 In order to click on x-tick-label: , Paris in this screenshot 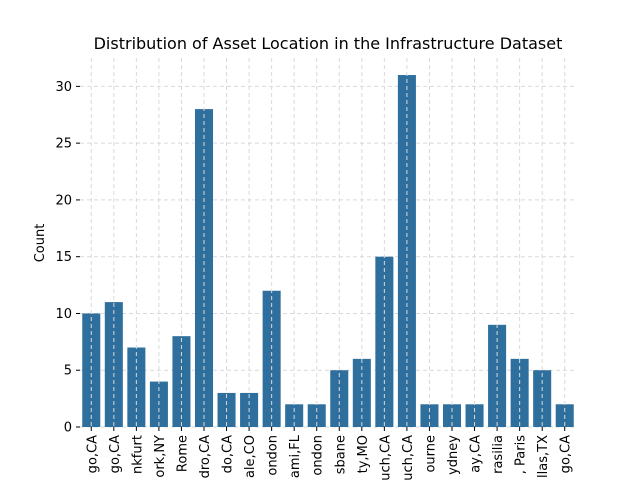, I will do `click(521, 454)`.